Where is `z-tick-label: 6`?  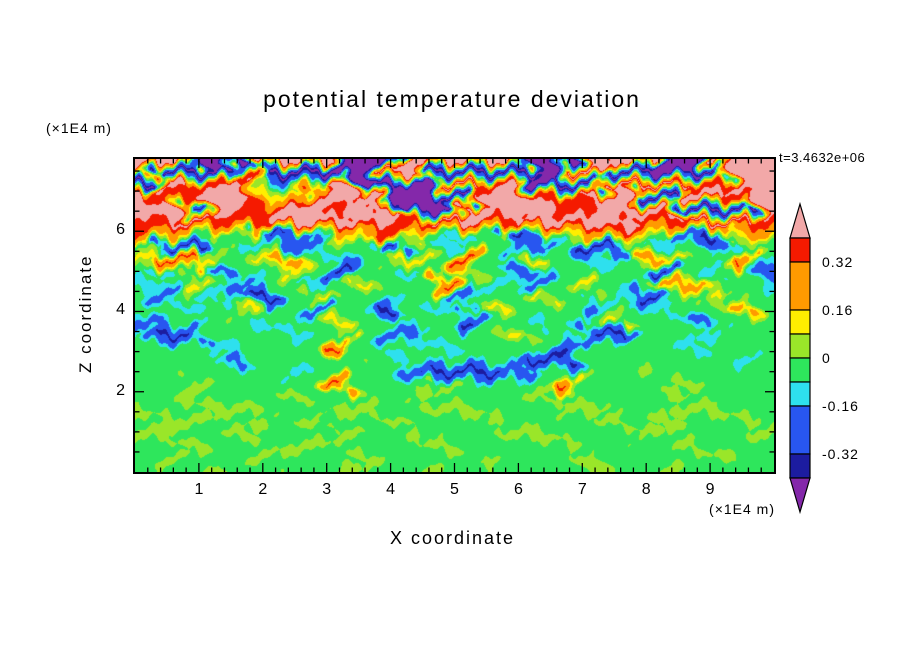
z-tick-label: 6 is located at coordinates (120, 230).